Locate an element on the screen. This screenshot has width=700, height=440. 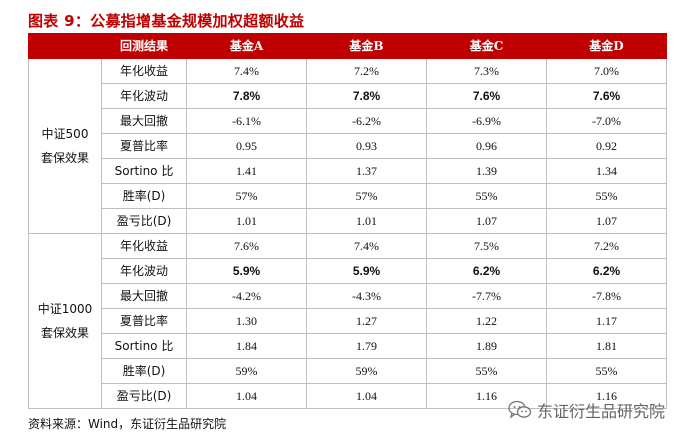
value-cell: 1.37 is located at coordinates (366, 171).